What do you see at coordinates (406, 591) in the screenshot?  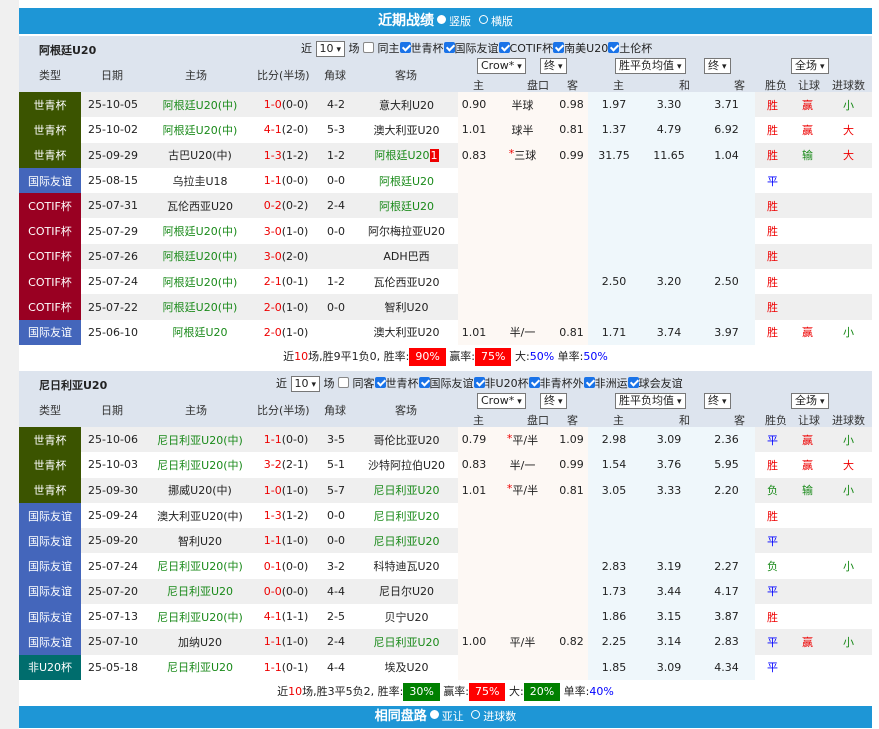 I see `away-team: 尼日尔U20` at bounding box center [406, 591].